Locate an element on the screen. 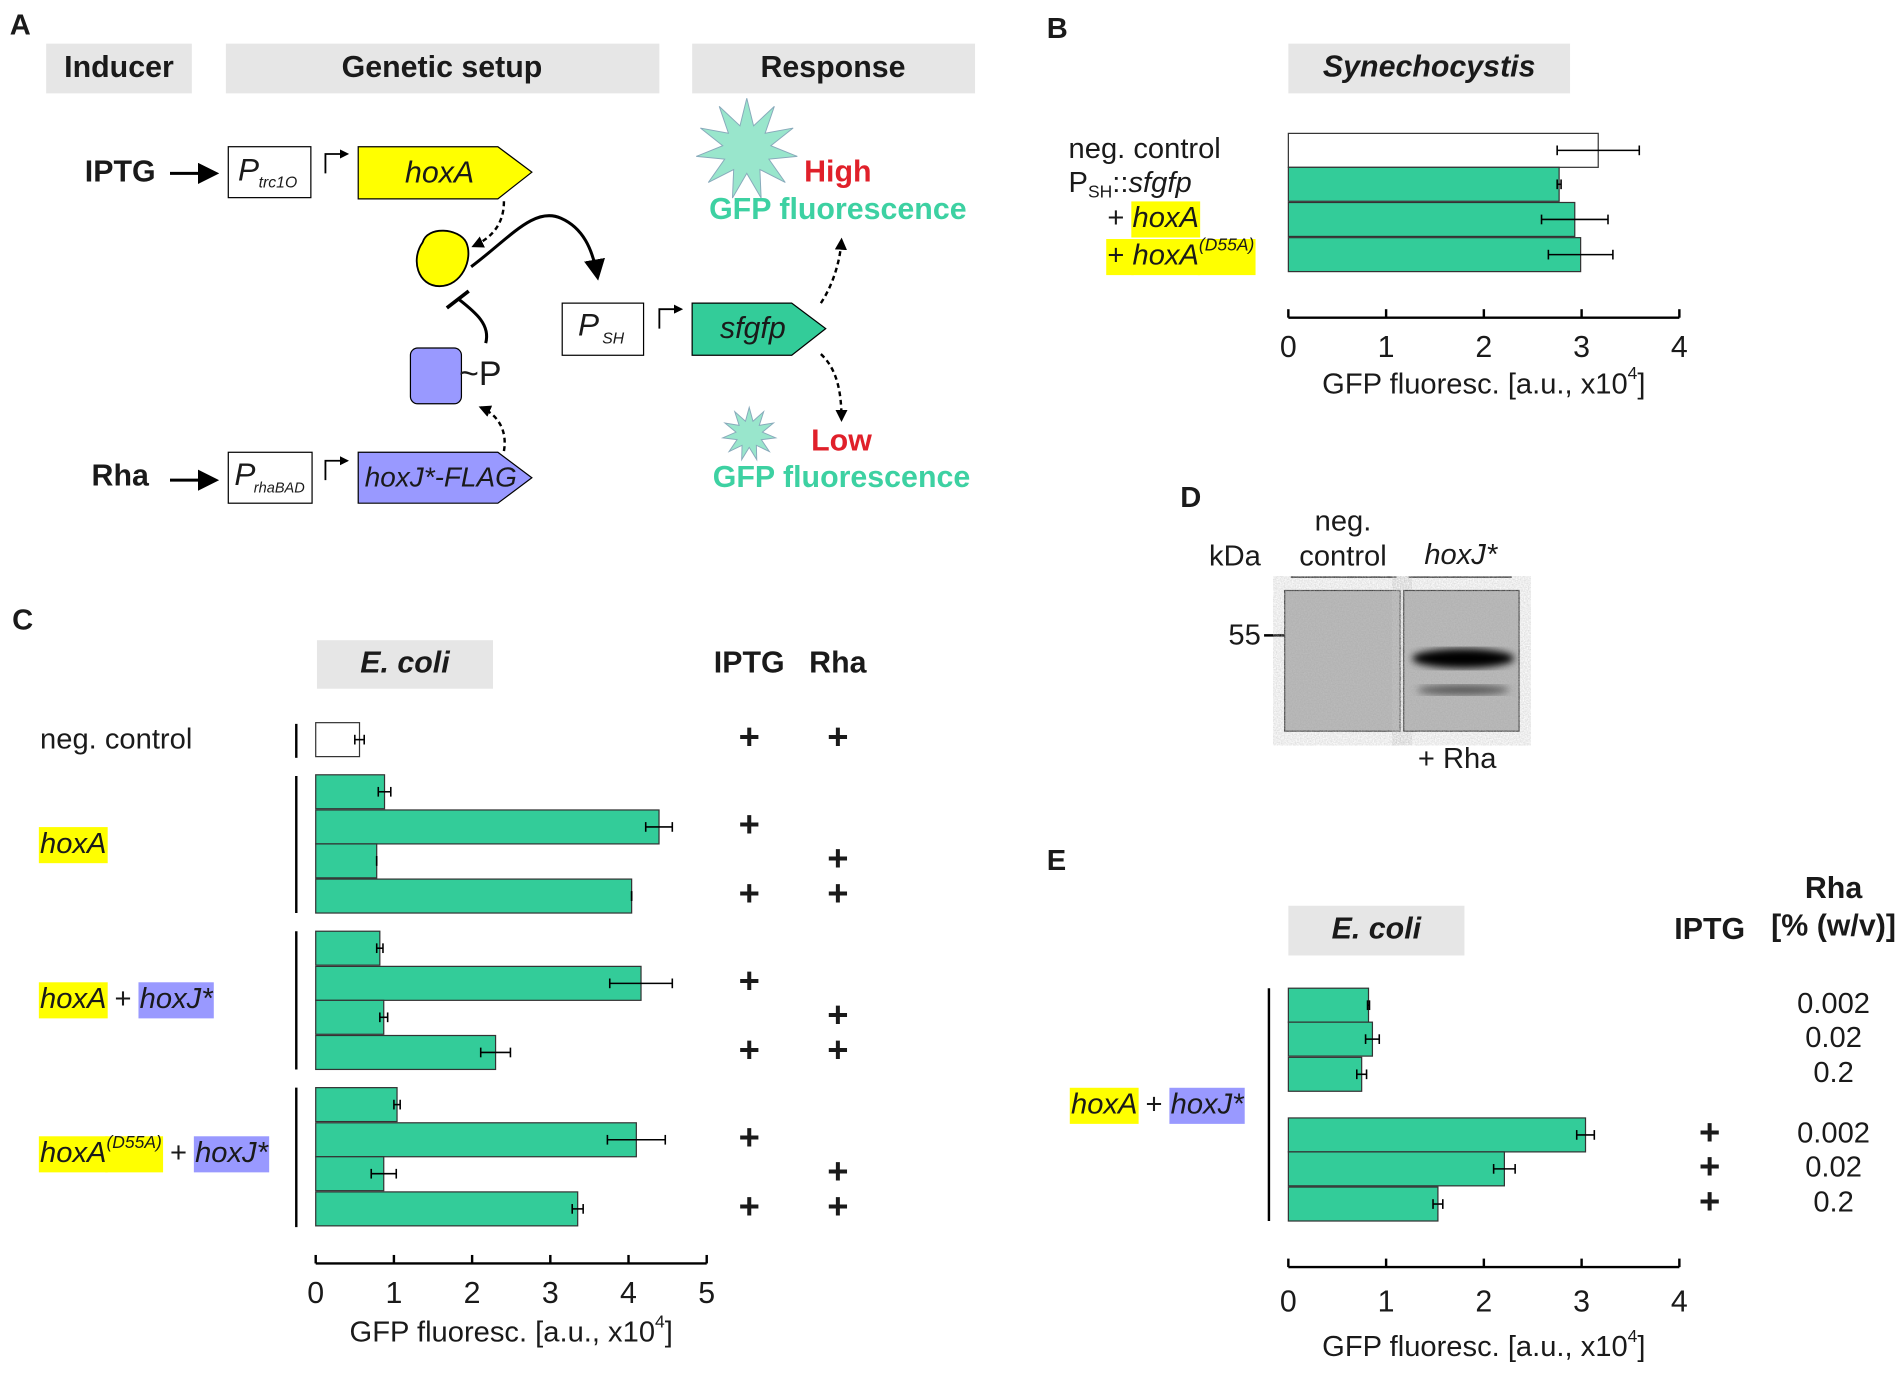 The image size is (1904, 1375). tss-arrow is located at coordinates (337, 468).